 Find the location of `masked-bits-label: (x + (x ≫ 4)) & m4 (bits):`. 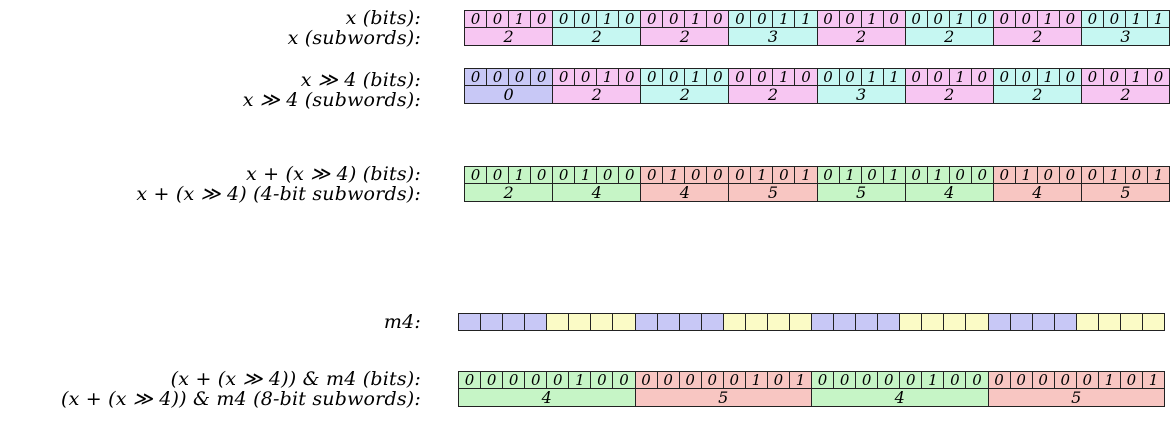

masked-bits-label: (x + (x ≫ 4)) & m4 (bits): is located at coordinates (295, 379).